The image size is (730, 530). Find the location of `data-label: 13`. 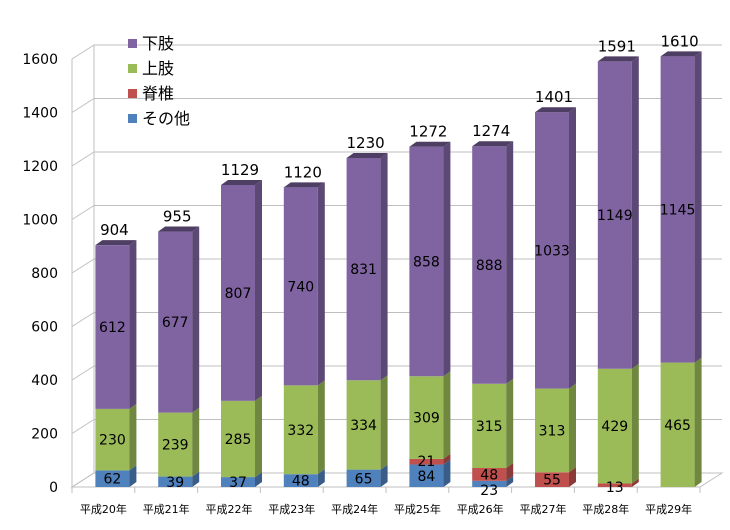

data-label: 13 is located at coordinates (615, 488).